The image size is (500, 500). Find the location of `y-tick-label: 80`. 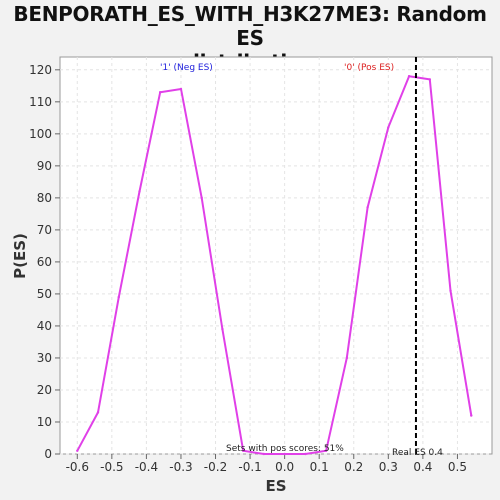

y-tick-label: 80 is located at coordinates (44, 198).